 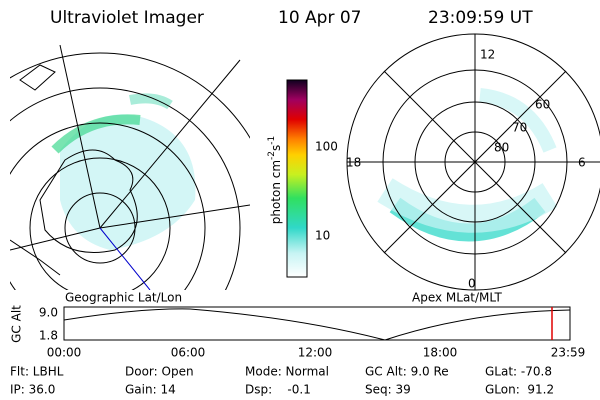 I want to click on label-exp: -2, so click(x=272, y=155).